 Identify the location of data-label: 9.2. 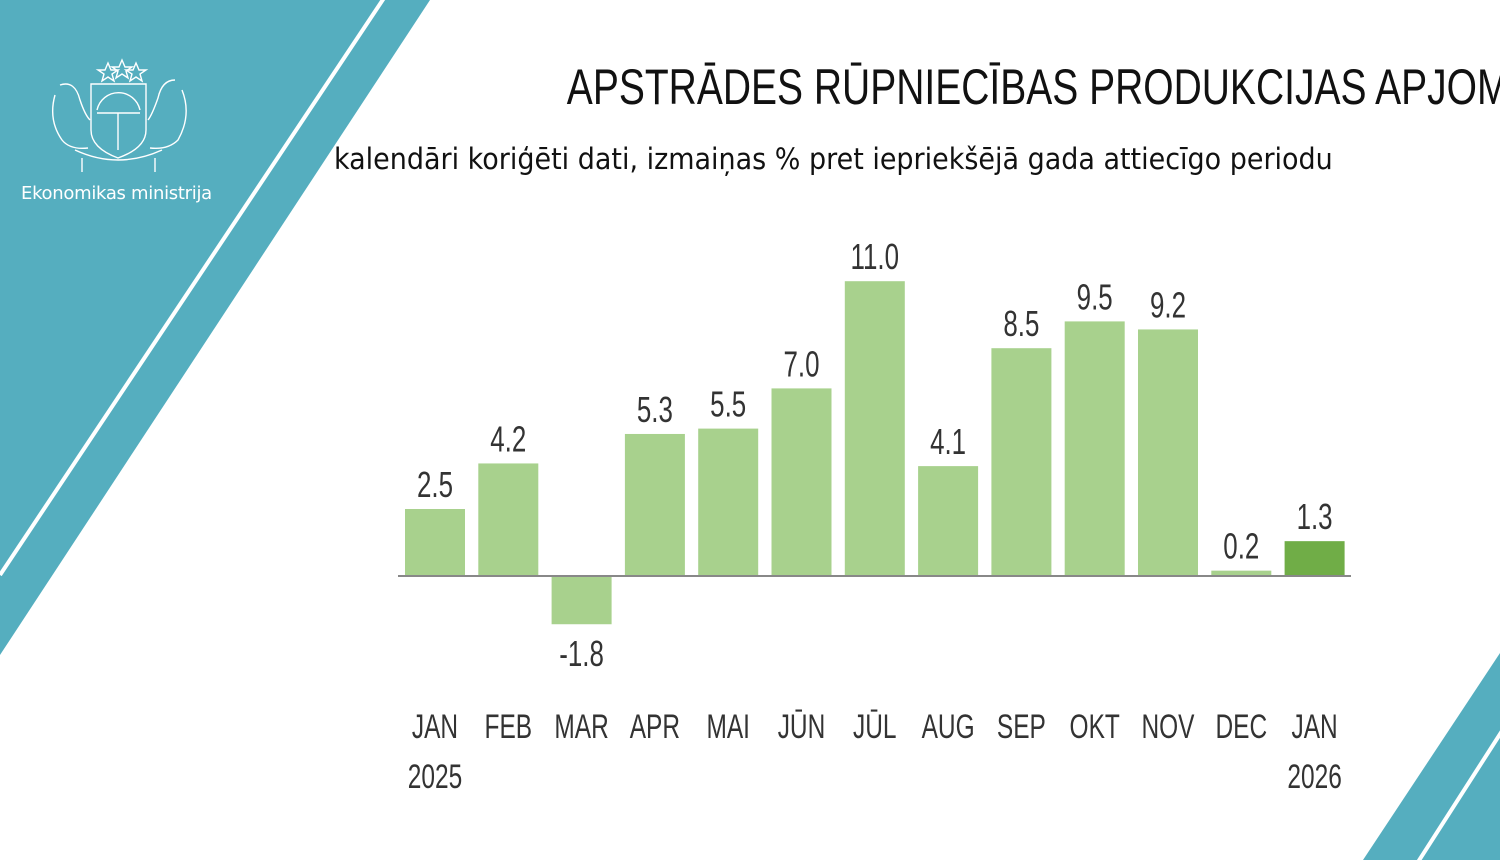
(1168, 305).